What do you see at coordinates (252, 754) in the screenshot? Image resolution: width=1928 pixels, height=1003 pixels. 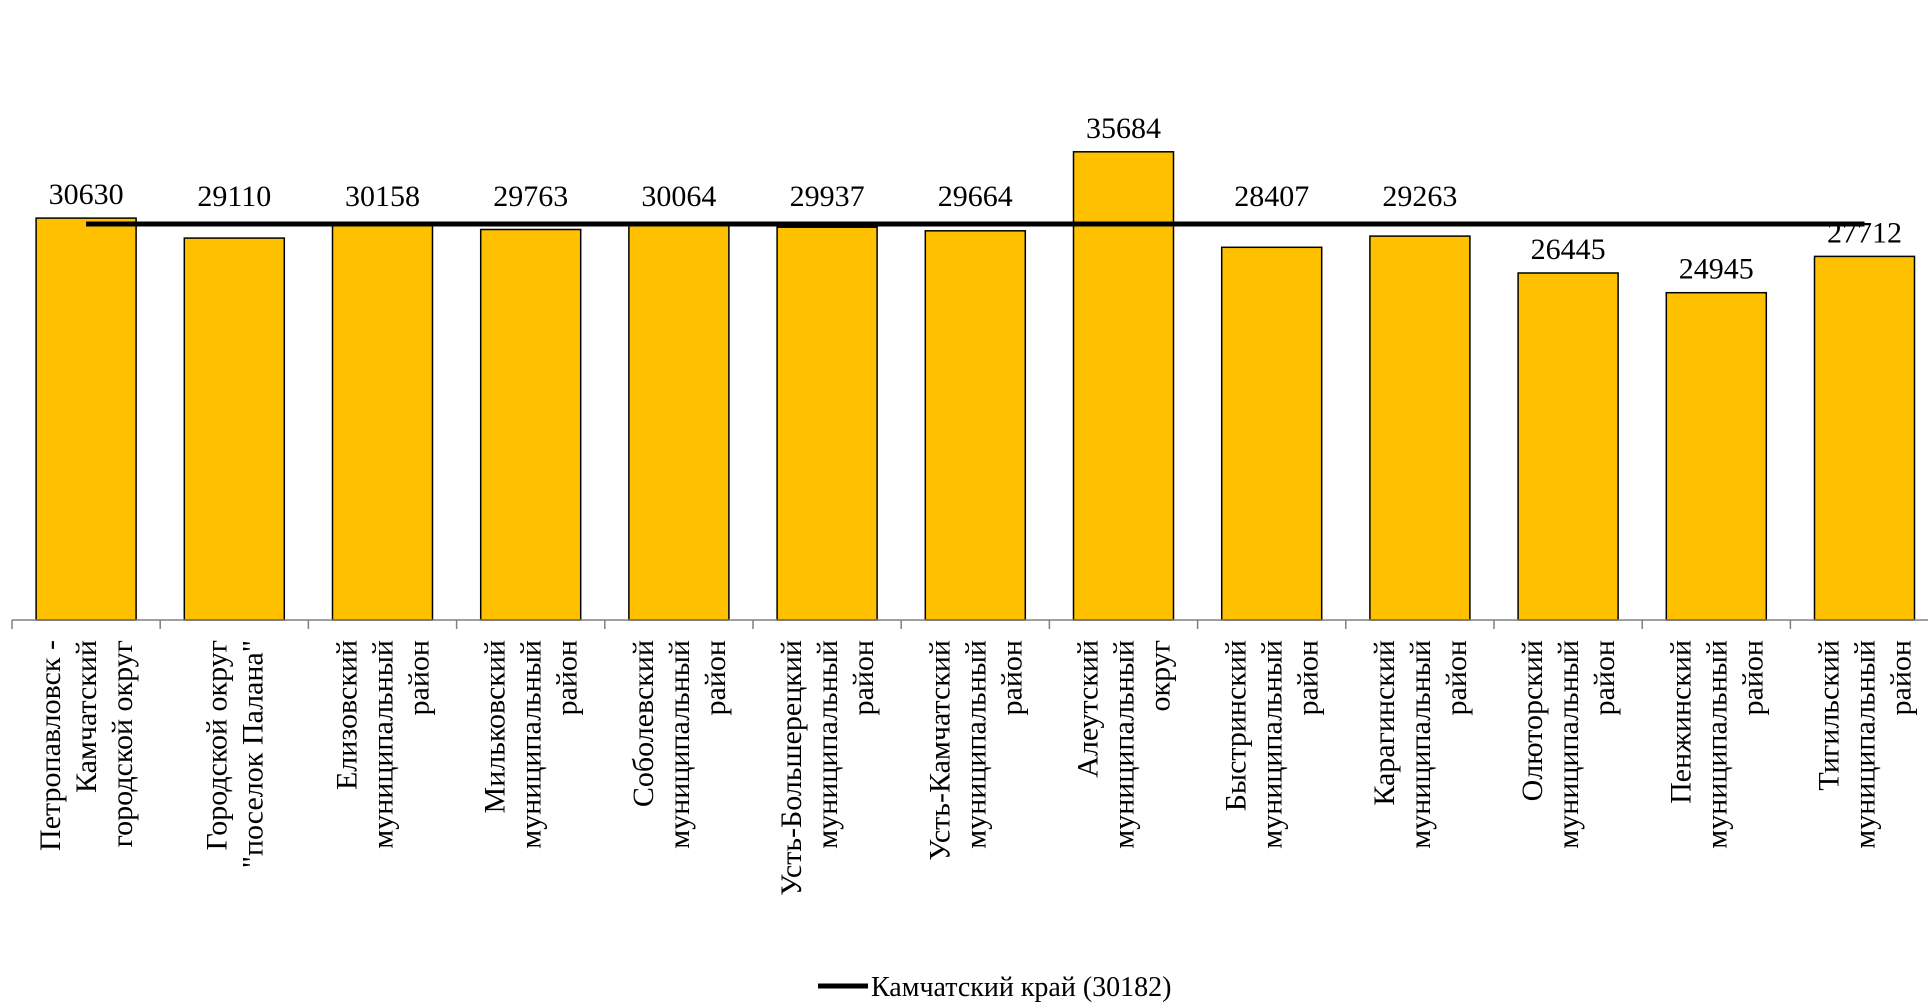 I see `category-label-line: "поселок Палана"` at bounding box center [252, 754].